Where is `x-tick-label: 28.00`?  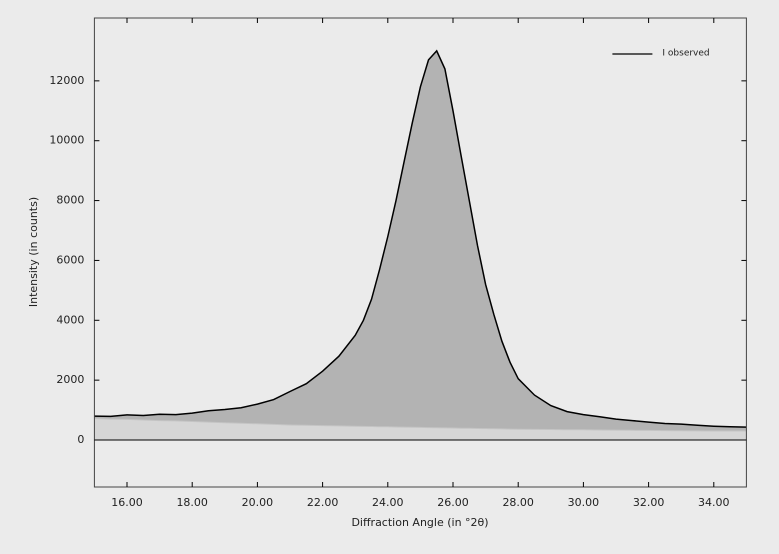
x-tick-label: 28.00 is located at coordinates (518, 502).